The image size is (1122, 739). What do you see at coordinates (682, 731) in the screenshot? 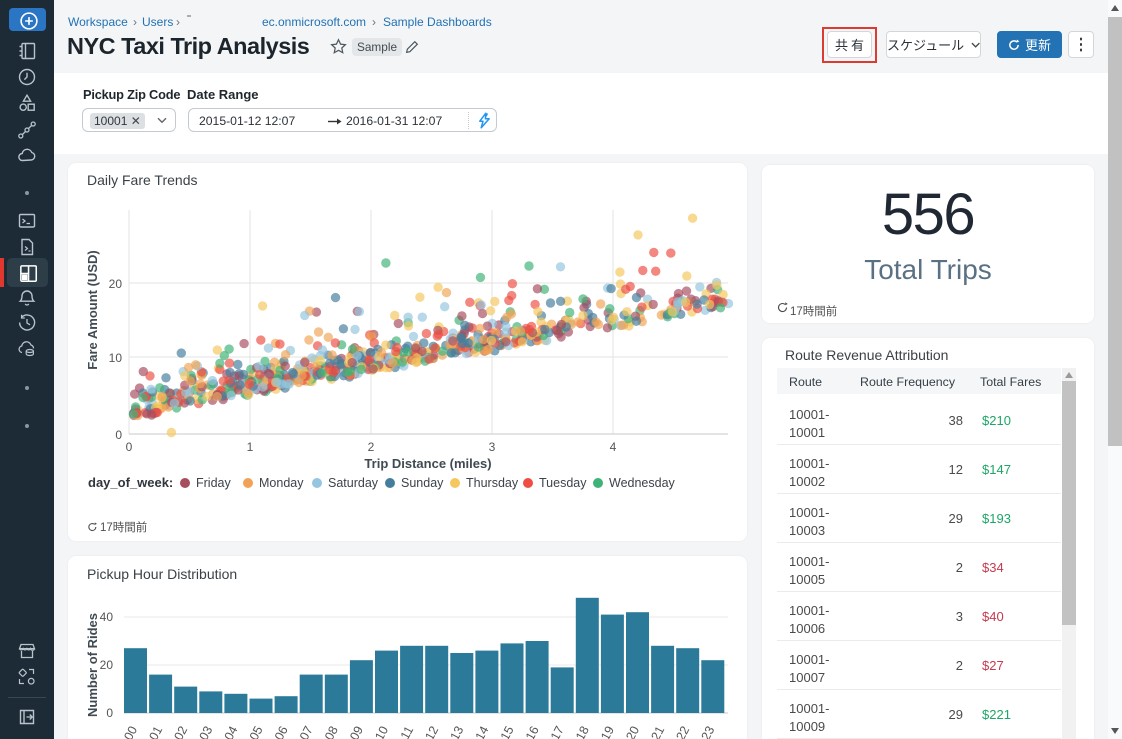
I see `svg-text: 22` at bounding box center [682, 731].